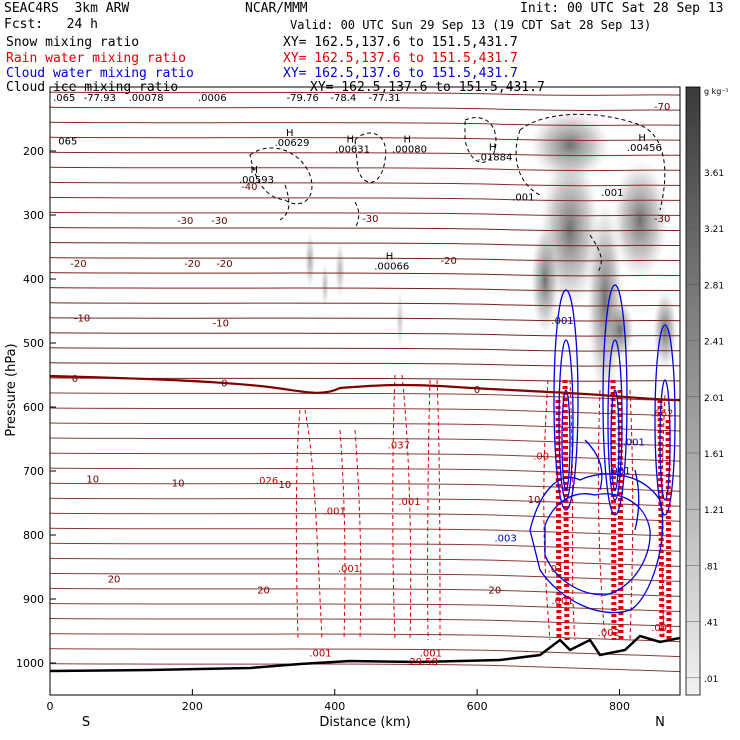  Describe the element at coordinates (100, 98) in the screenshot. I see `top-row-label: -77.93` at that location.